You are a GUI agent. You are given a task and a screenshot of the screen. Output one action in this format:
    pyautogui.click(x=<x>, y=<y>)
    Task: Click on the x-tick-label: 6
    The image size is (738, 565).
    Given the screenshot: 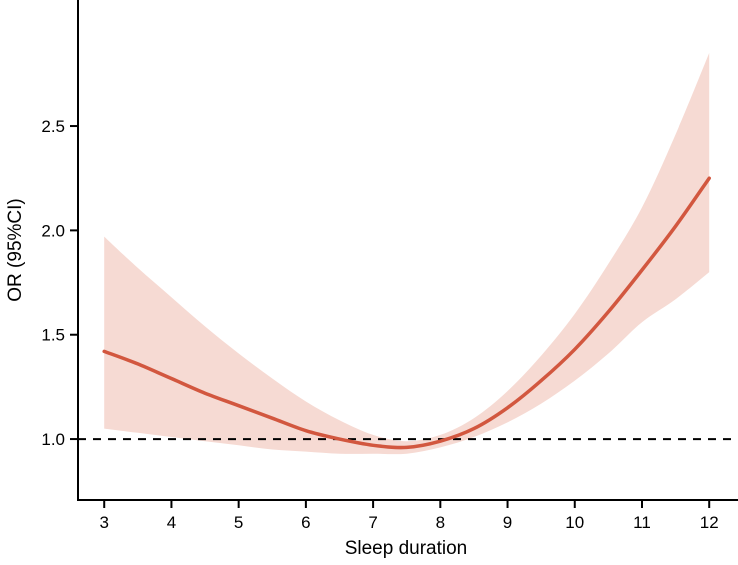 What is the action you would take?
    pyautogui.click(x=305, y=522)
    